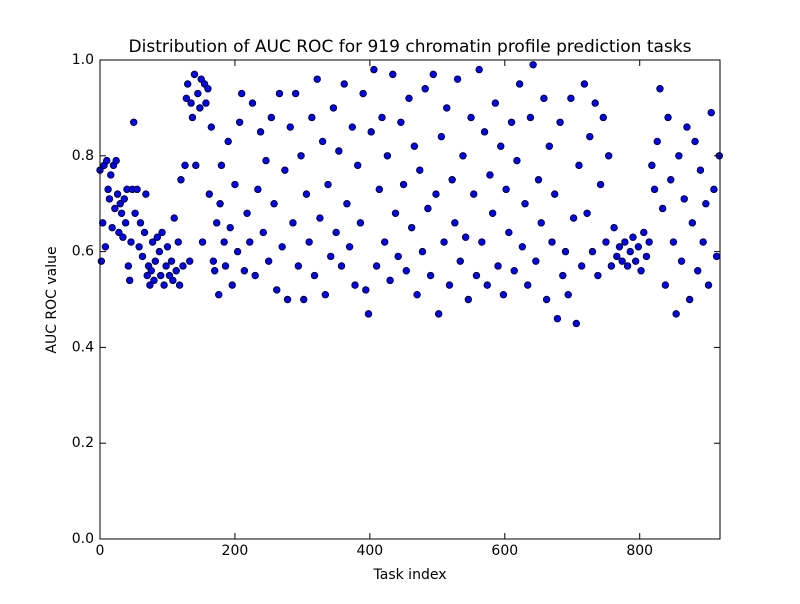  What do you see at coordinates (639, 551) in the screenshot?
I see `x-tick-label: 800` at bounding box center [639, 551].